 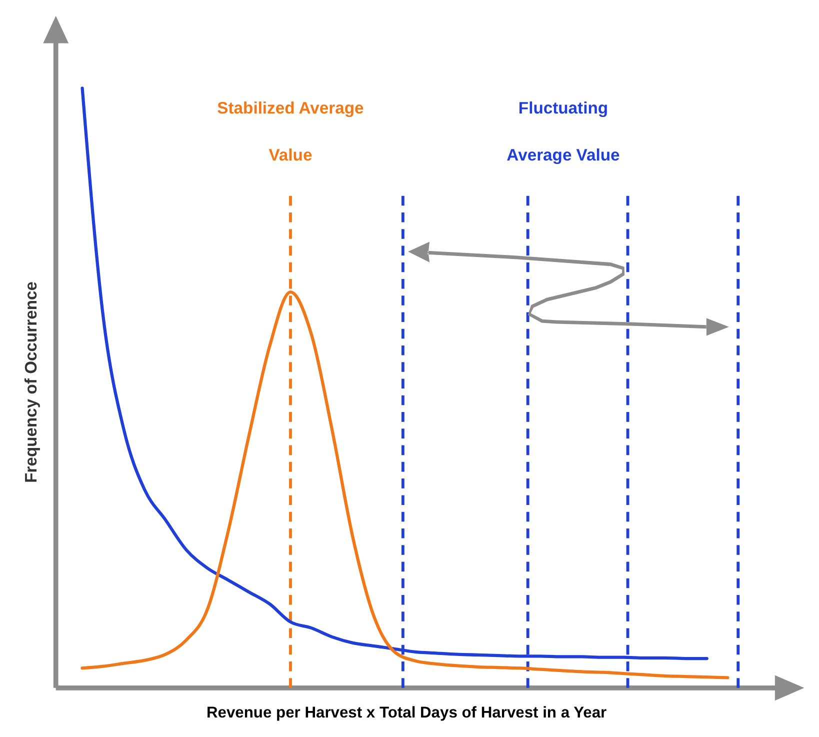 I want to click on text: Stabilized Average Value, so click(x=290, y=131).